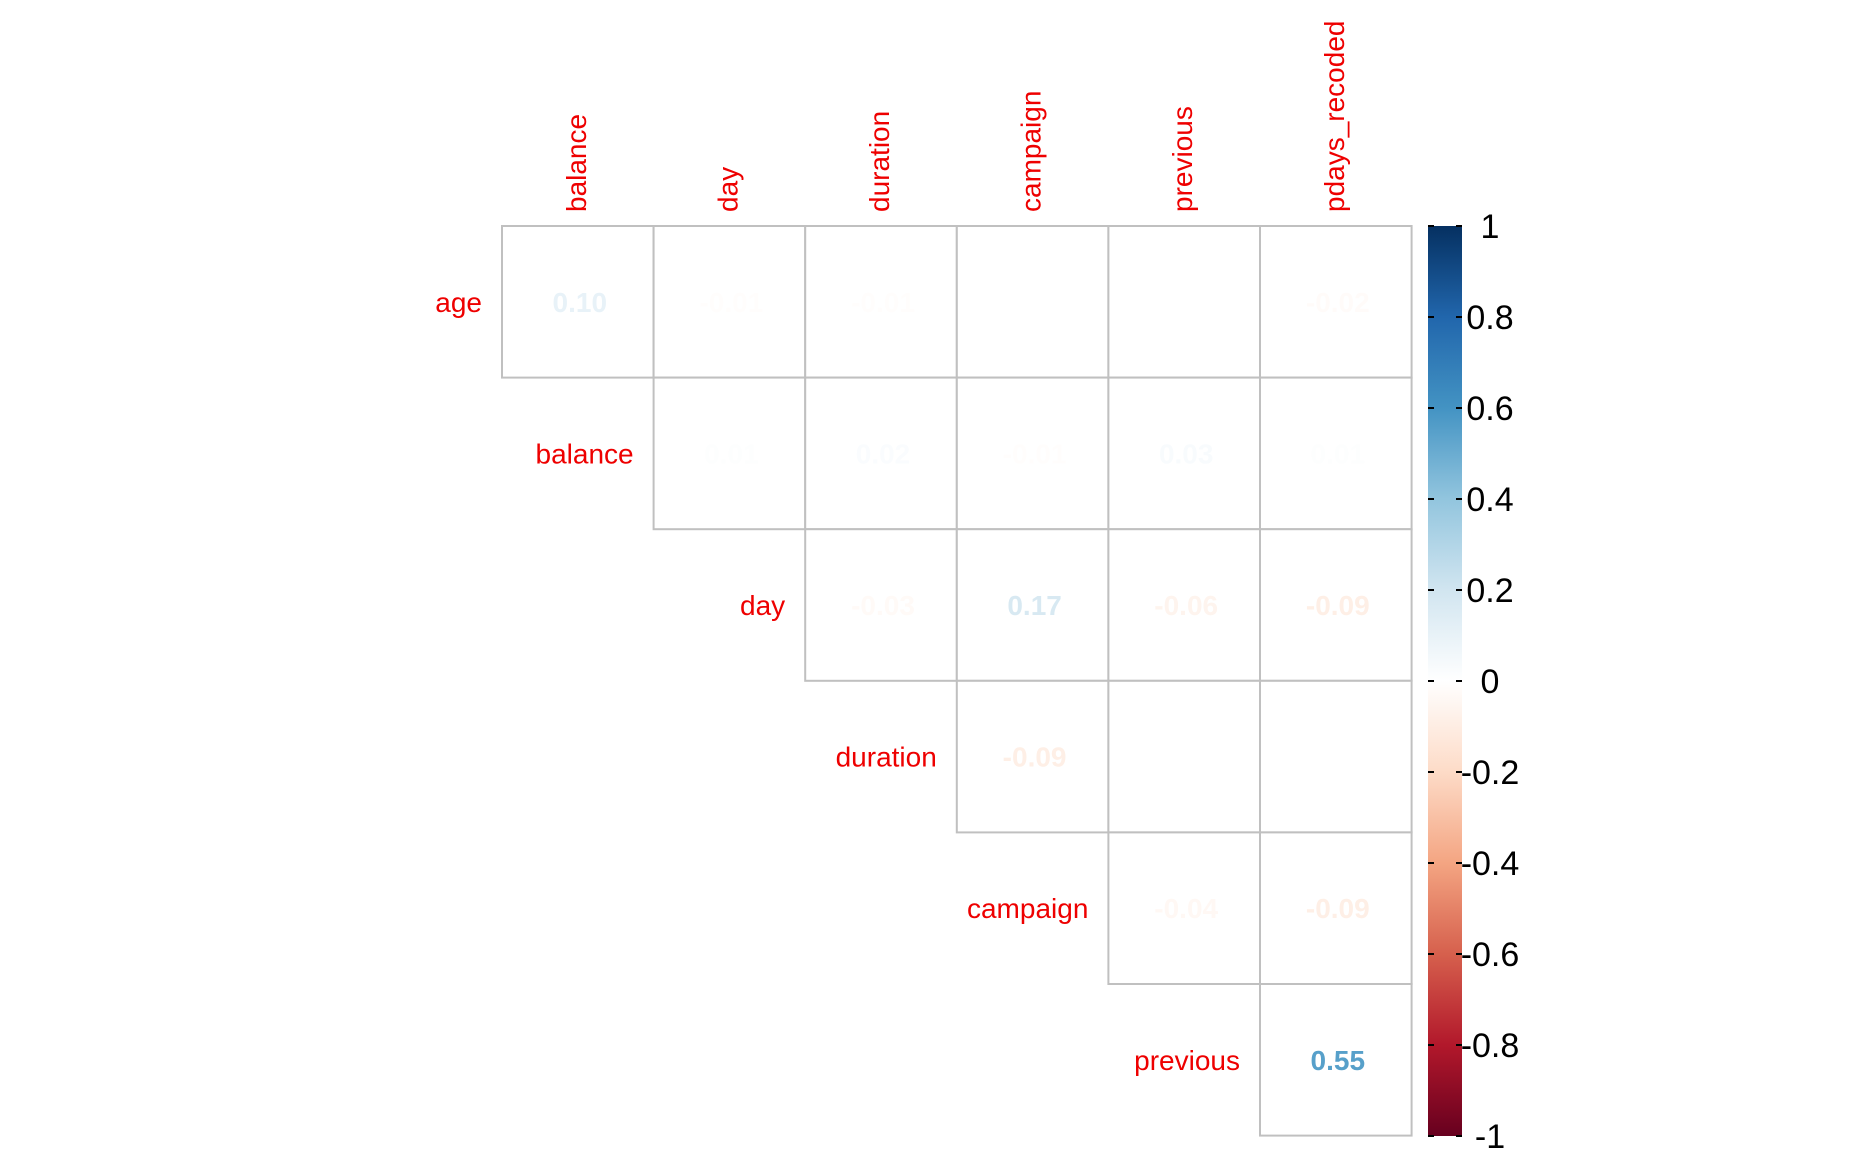 This screenshot has width=1872, height=1152. I want to click on cell-value-label: 0.10, so click(580, 302).